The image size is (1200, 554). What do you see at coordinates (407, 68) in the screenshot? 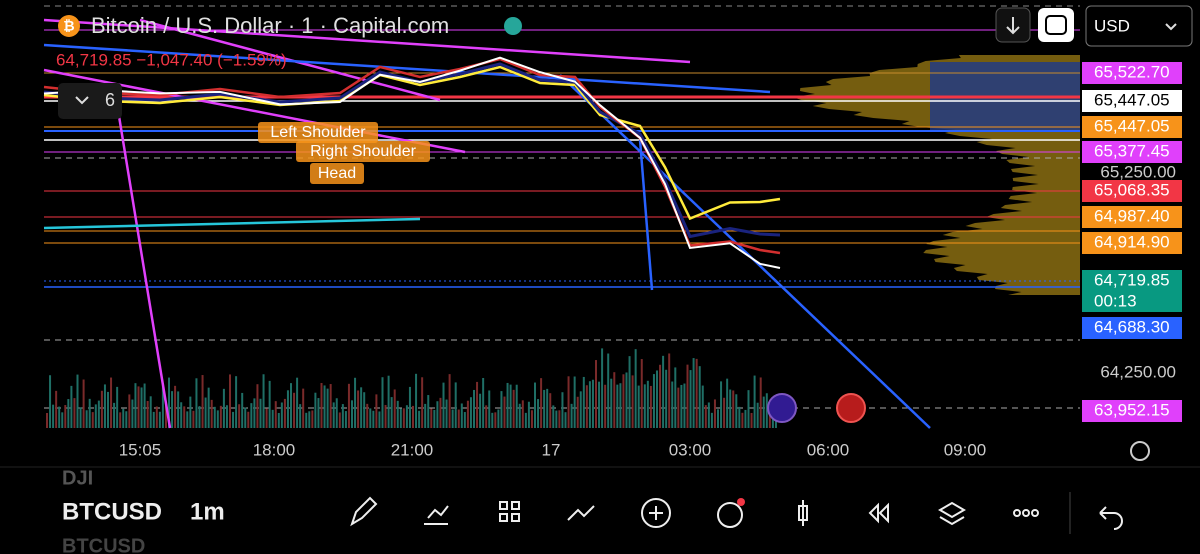
I see `trend-line` at bounding box center [407, 68].